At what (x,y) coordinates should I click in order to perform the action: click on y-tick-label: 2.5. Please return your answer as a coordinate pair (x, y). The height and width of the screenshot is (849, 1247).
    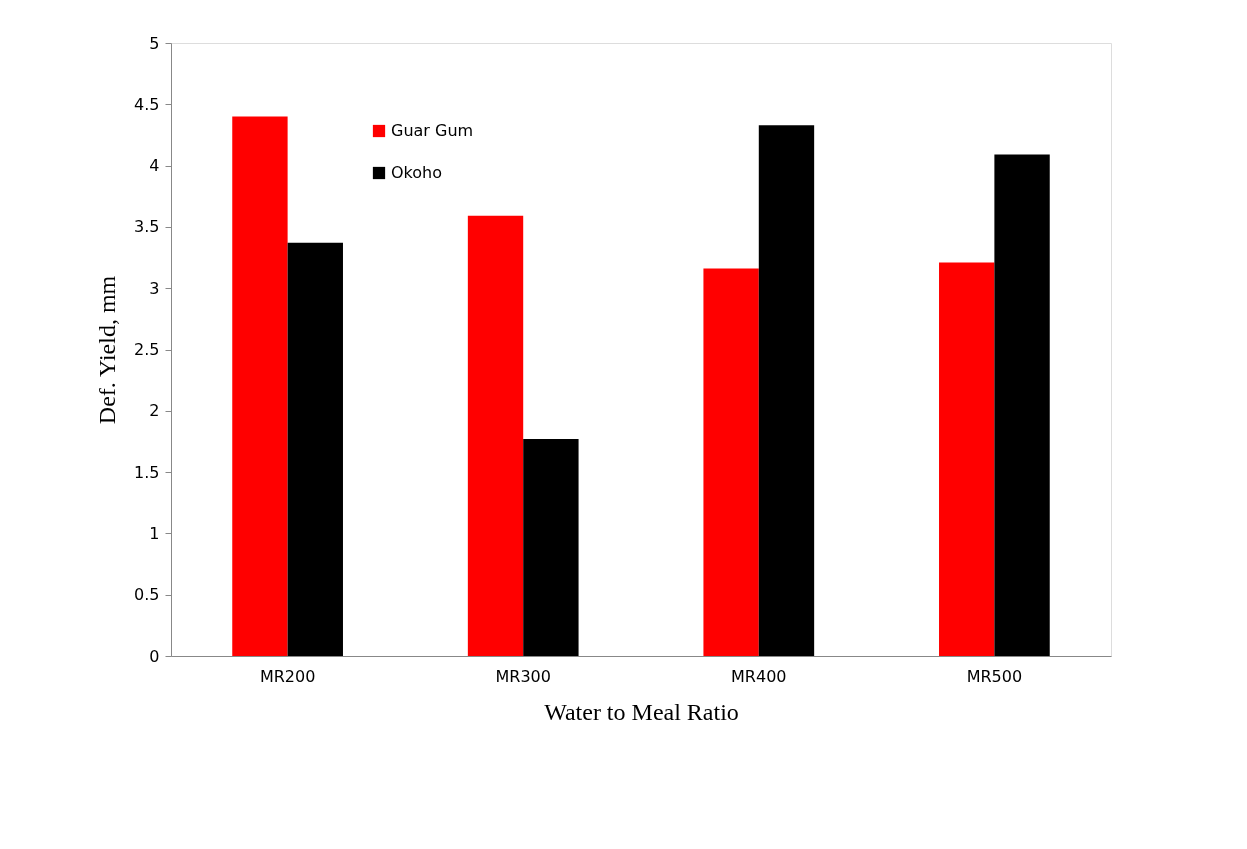
    Looking at the image, I should click on (147, 349).